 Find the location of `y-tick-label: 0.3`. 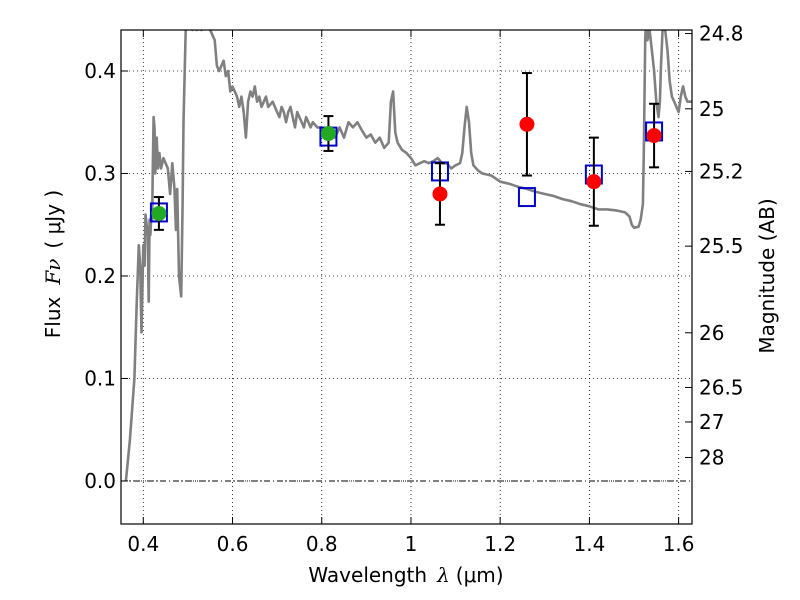

y-tick-label: 0.3 is located at coordinates (100, 173).